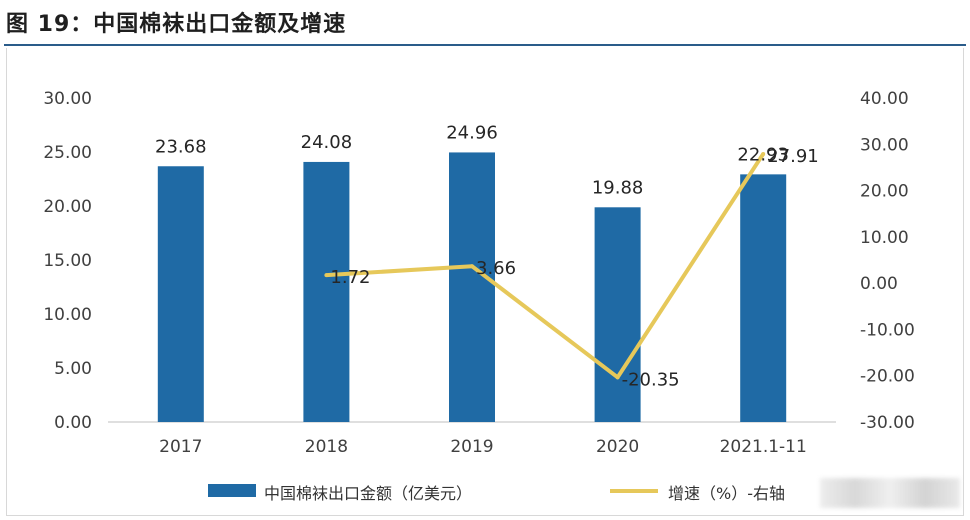 The image size is (970, 520). What do you see at coordinates (884, 99) in the screenshot?
I see `y-right-tick-label: 40.00` at bounding box center [884, 99].